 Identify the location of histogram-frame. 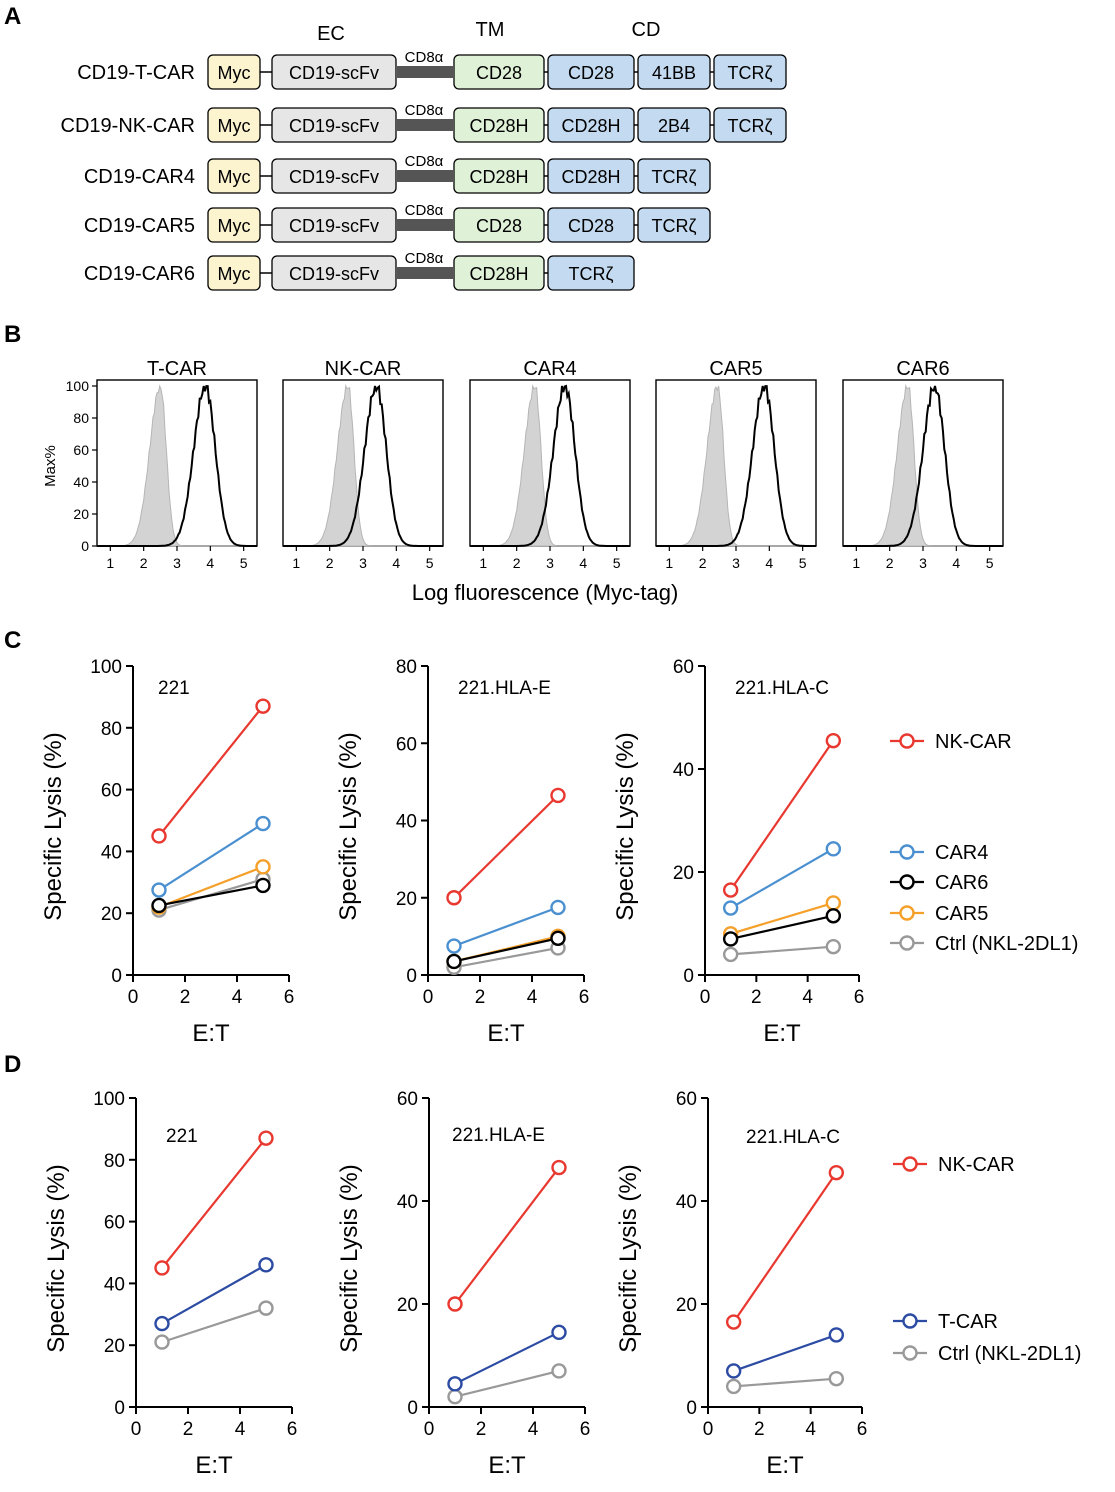
(550, 463).